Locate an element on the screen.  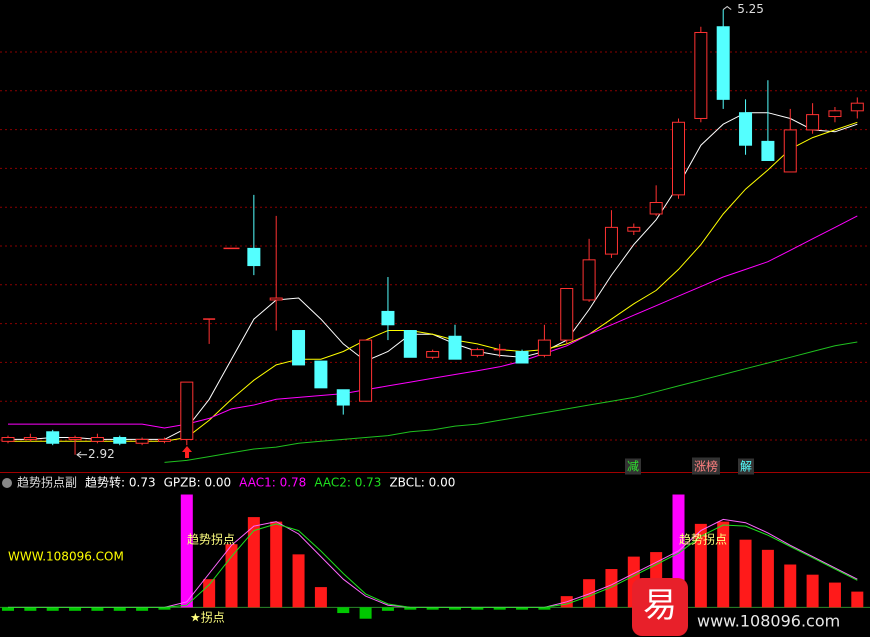
legend-item: GPZB: 0.00 is located at coordinates (198, 483).